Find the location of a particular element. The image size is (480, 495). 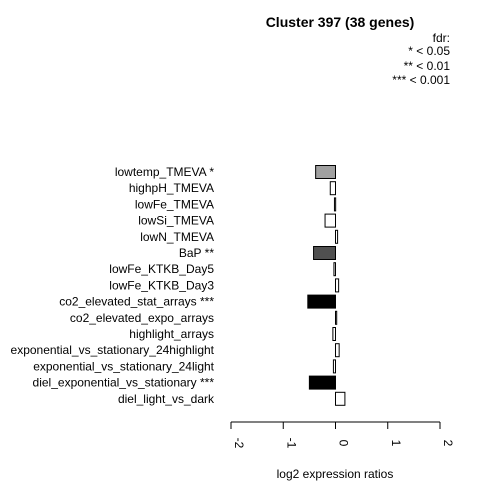

bar-highph-tmeva is located at coordinates (332, 188).